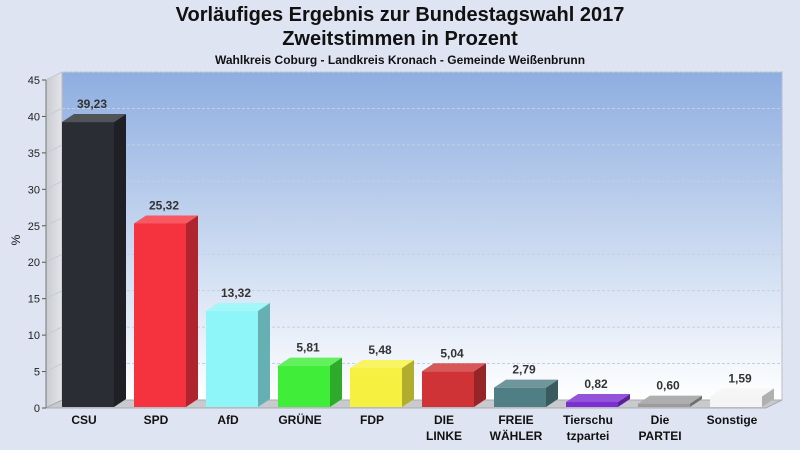 The height and width of the screenshot is (450, 800). Describe the element at coordinates (16, 239) in the screenshot. I see `y-axis-title: %` at that location.